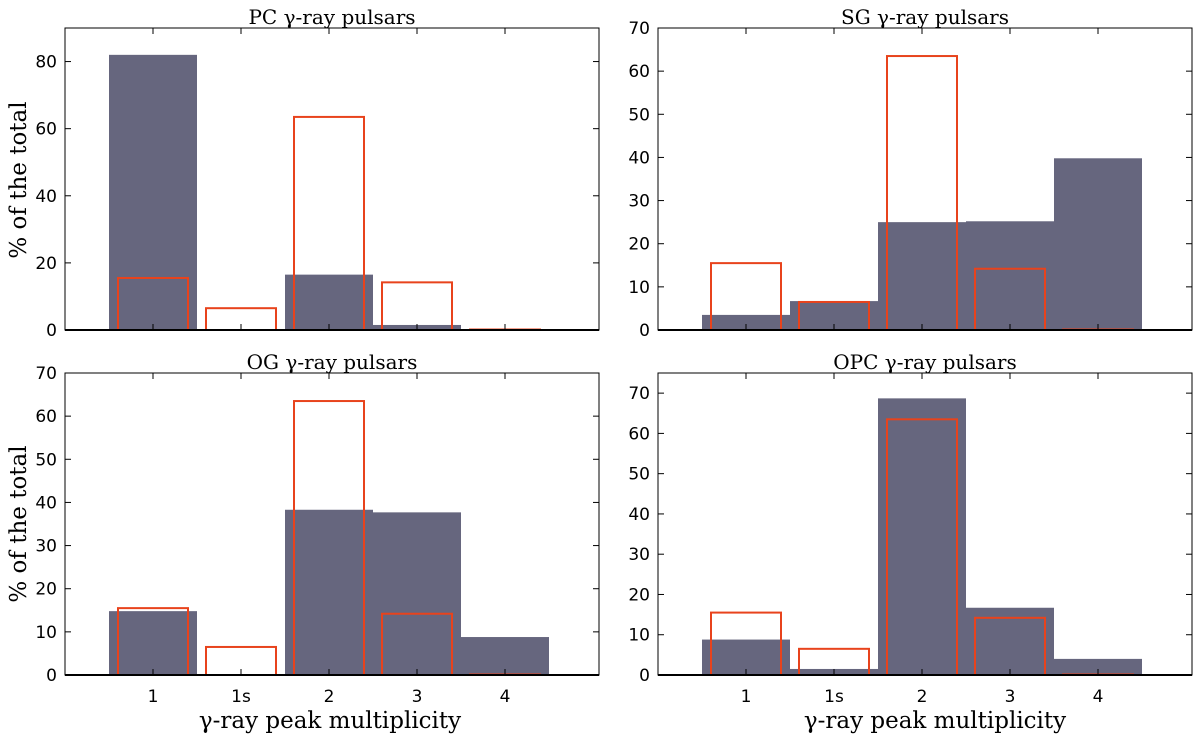 The height and width of the screenshot is (738, 1200). I want to click on panel-title: PC γ-ray pulsars, so click(331, 17).